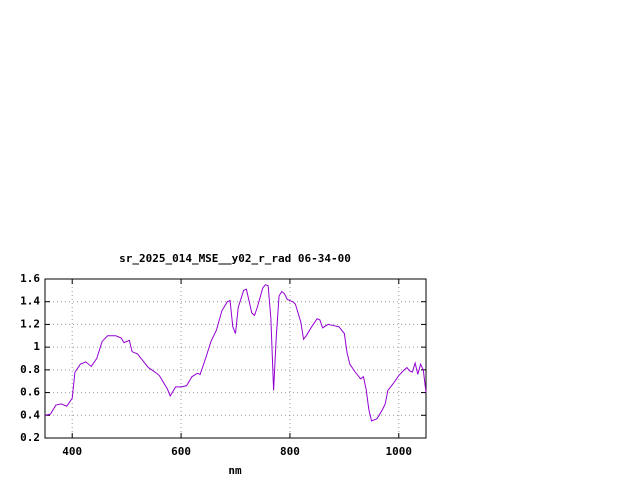 The width and height of the screenshot is (640, 480). What do you see at coordinates (235, 470) in the screenshot?
I see `x-axis-label: nm` at bounding box center [235, 470].